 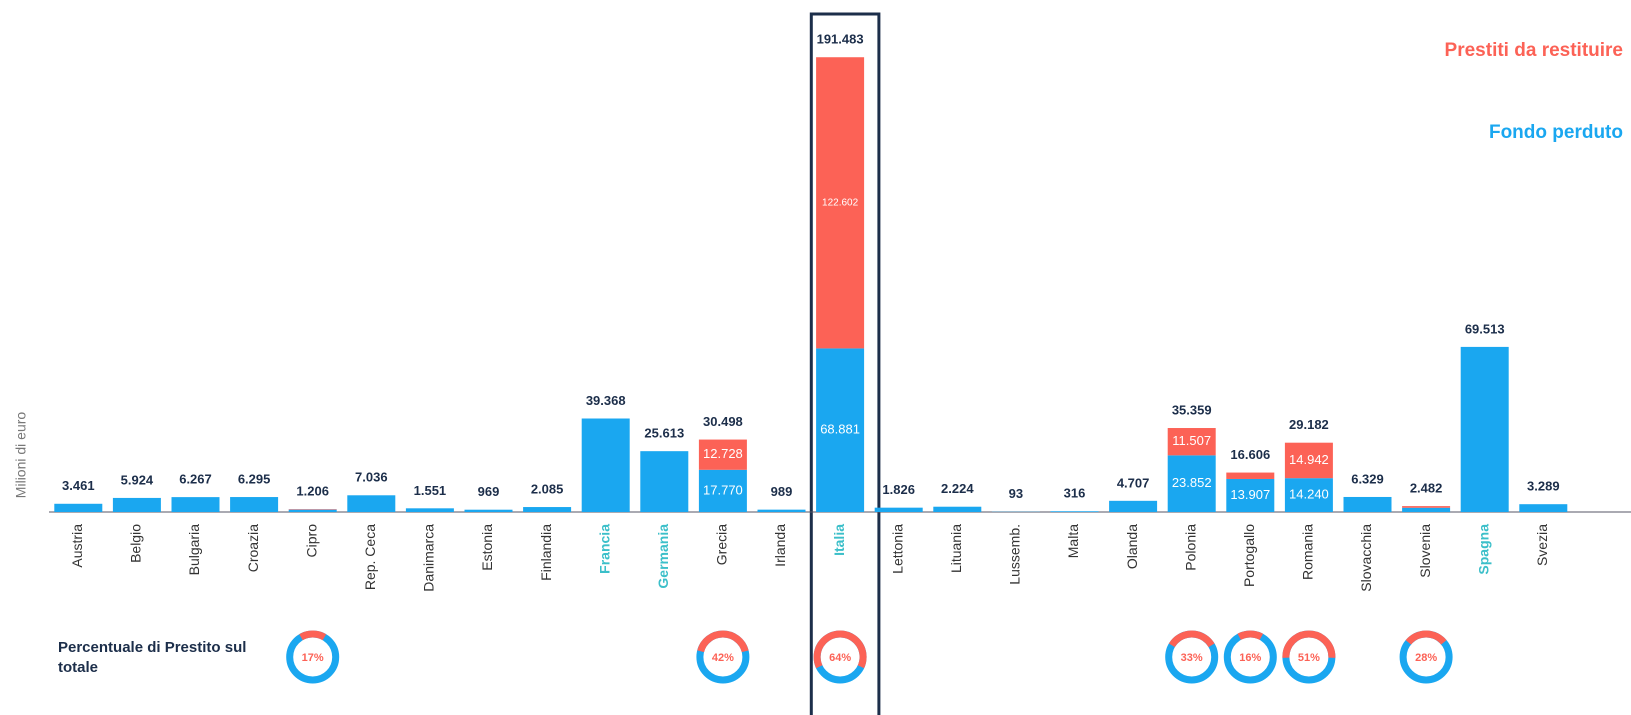 I want to click on total-label: 969, so click(x=489, y=491).